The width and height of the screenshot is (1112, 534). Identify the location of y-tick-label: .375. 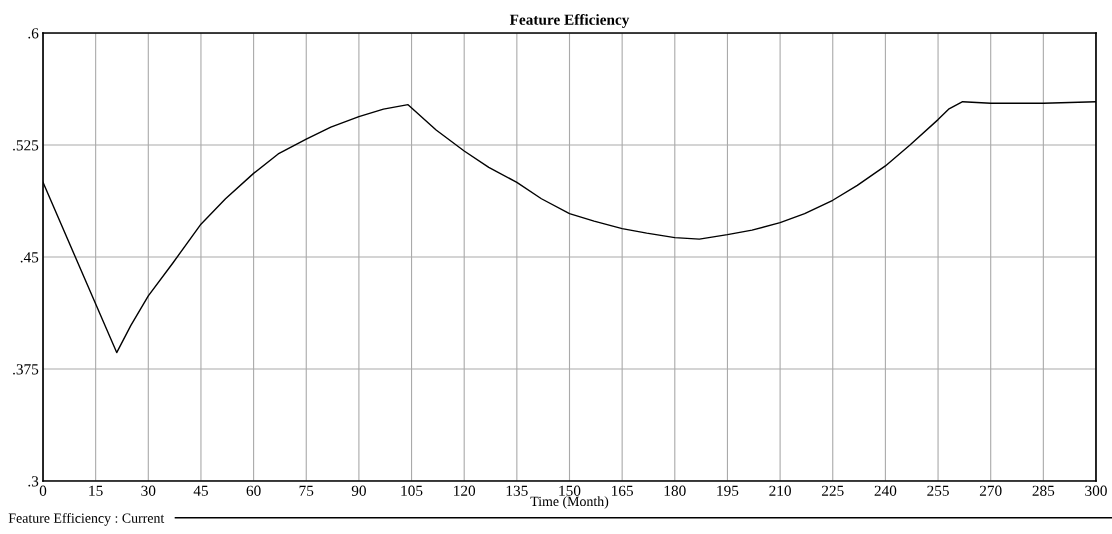
(26, 369).